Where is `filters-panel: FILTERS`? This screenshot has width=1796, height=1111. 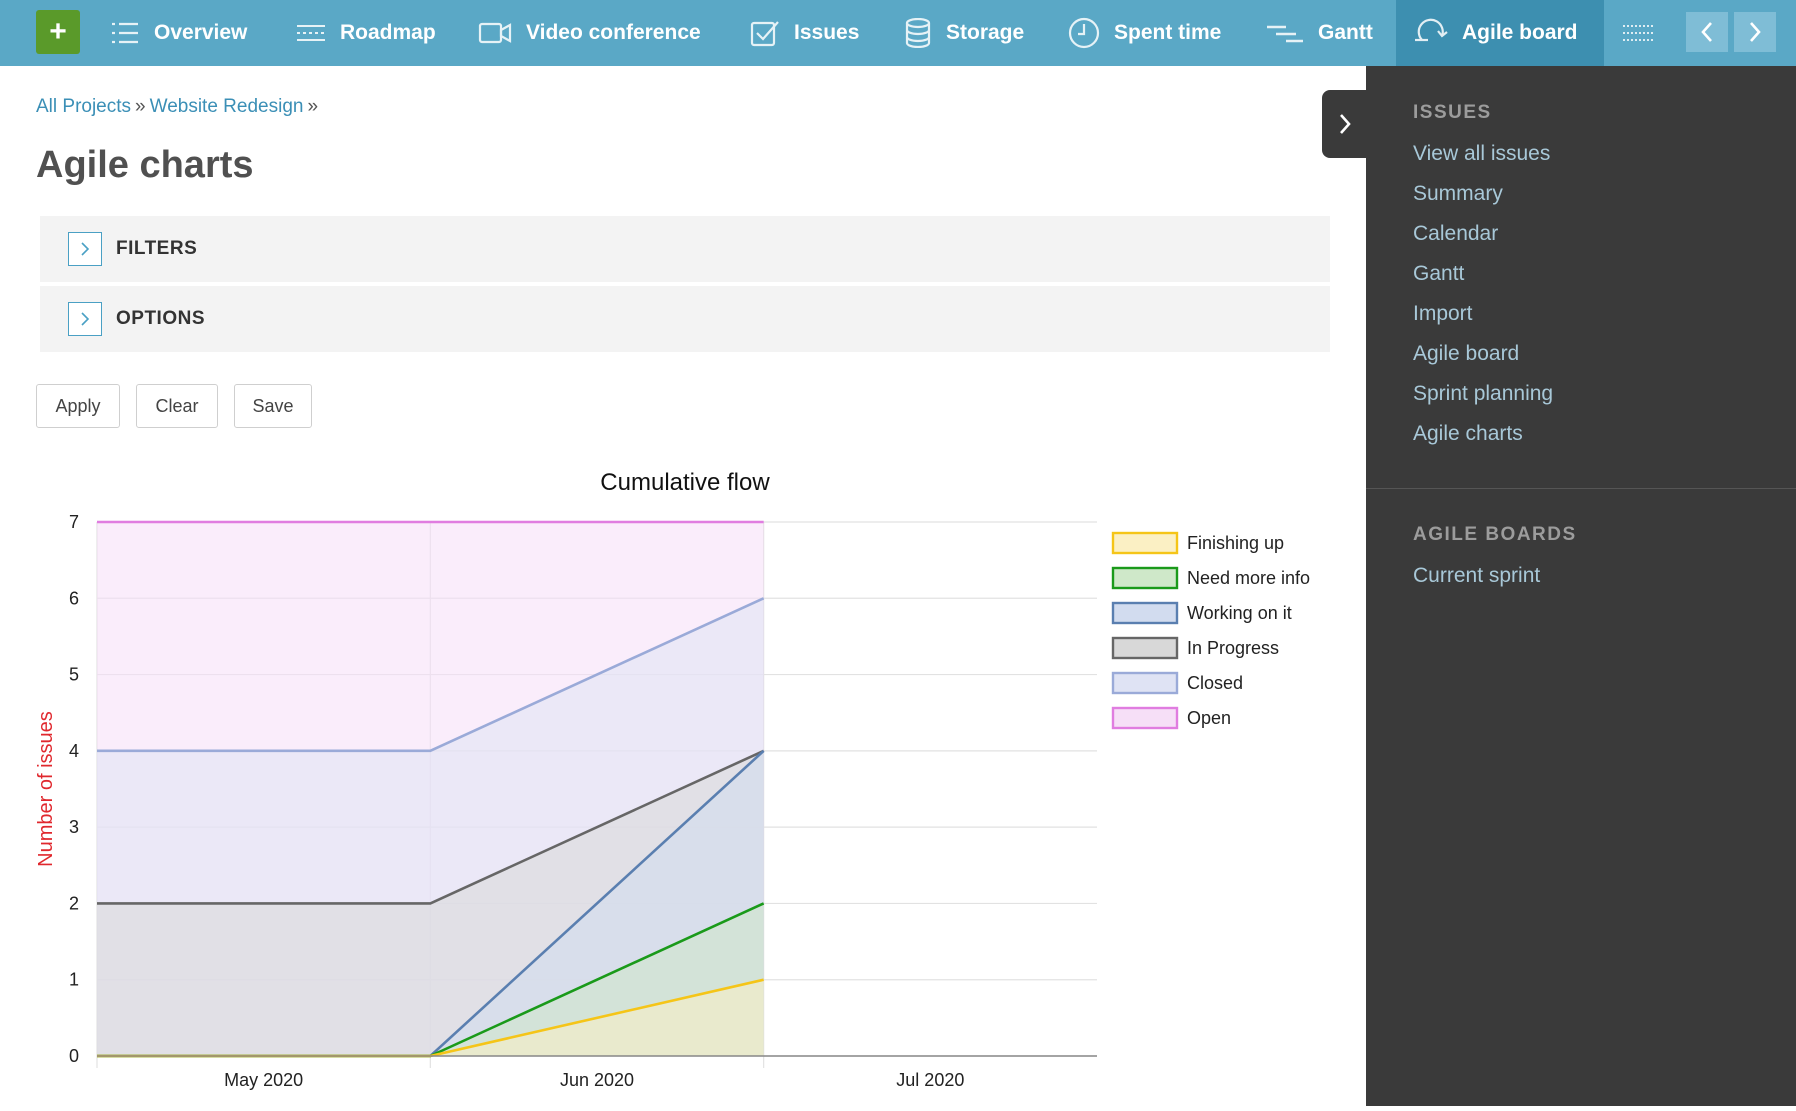 filters-panel: FILTERS is located at coordinates (685, 249).